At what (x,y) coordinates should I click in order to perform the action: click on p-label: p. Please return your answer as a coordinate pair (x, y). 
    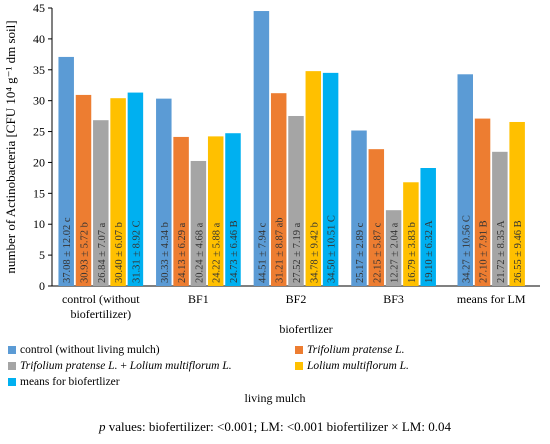
    Looking at the image, I should click on (102, 426).